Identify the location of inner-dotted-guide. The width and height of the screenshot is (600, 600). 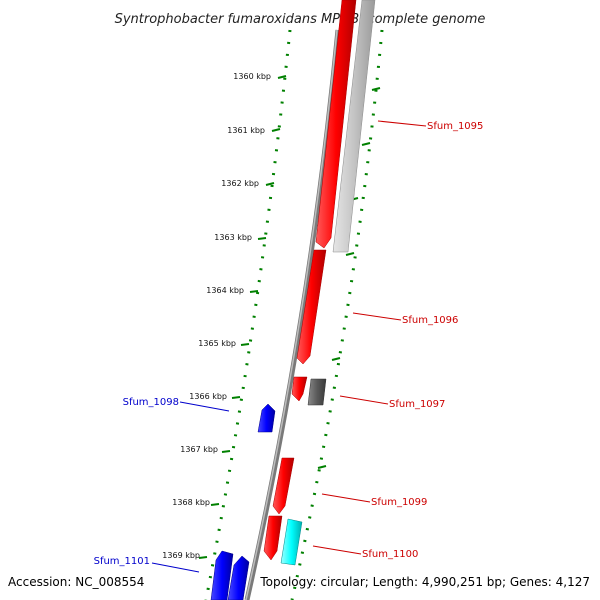
(248, 314).